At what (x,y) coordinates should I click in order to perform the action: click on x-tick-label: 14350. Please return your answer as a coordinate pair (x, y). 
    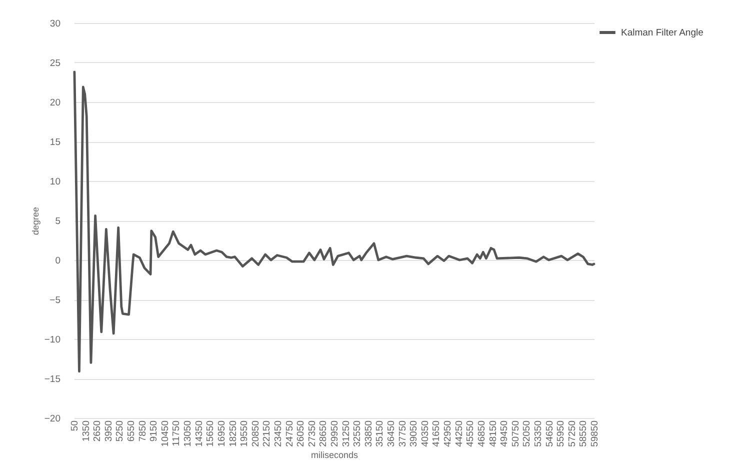
    Looking at the image, I should click on (199, 433).